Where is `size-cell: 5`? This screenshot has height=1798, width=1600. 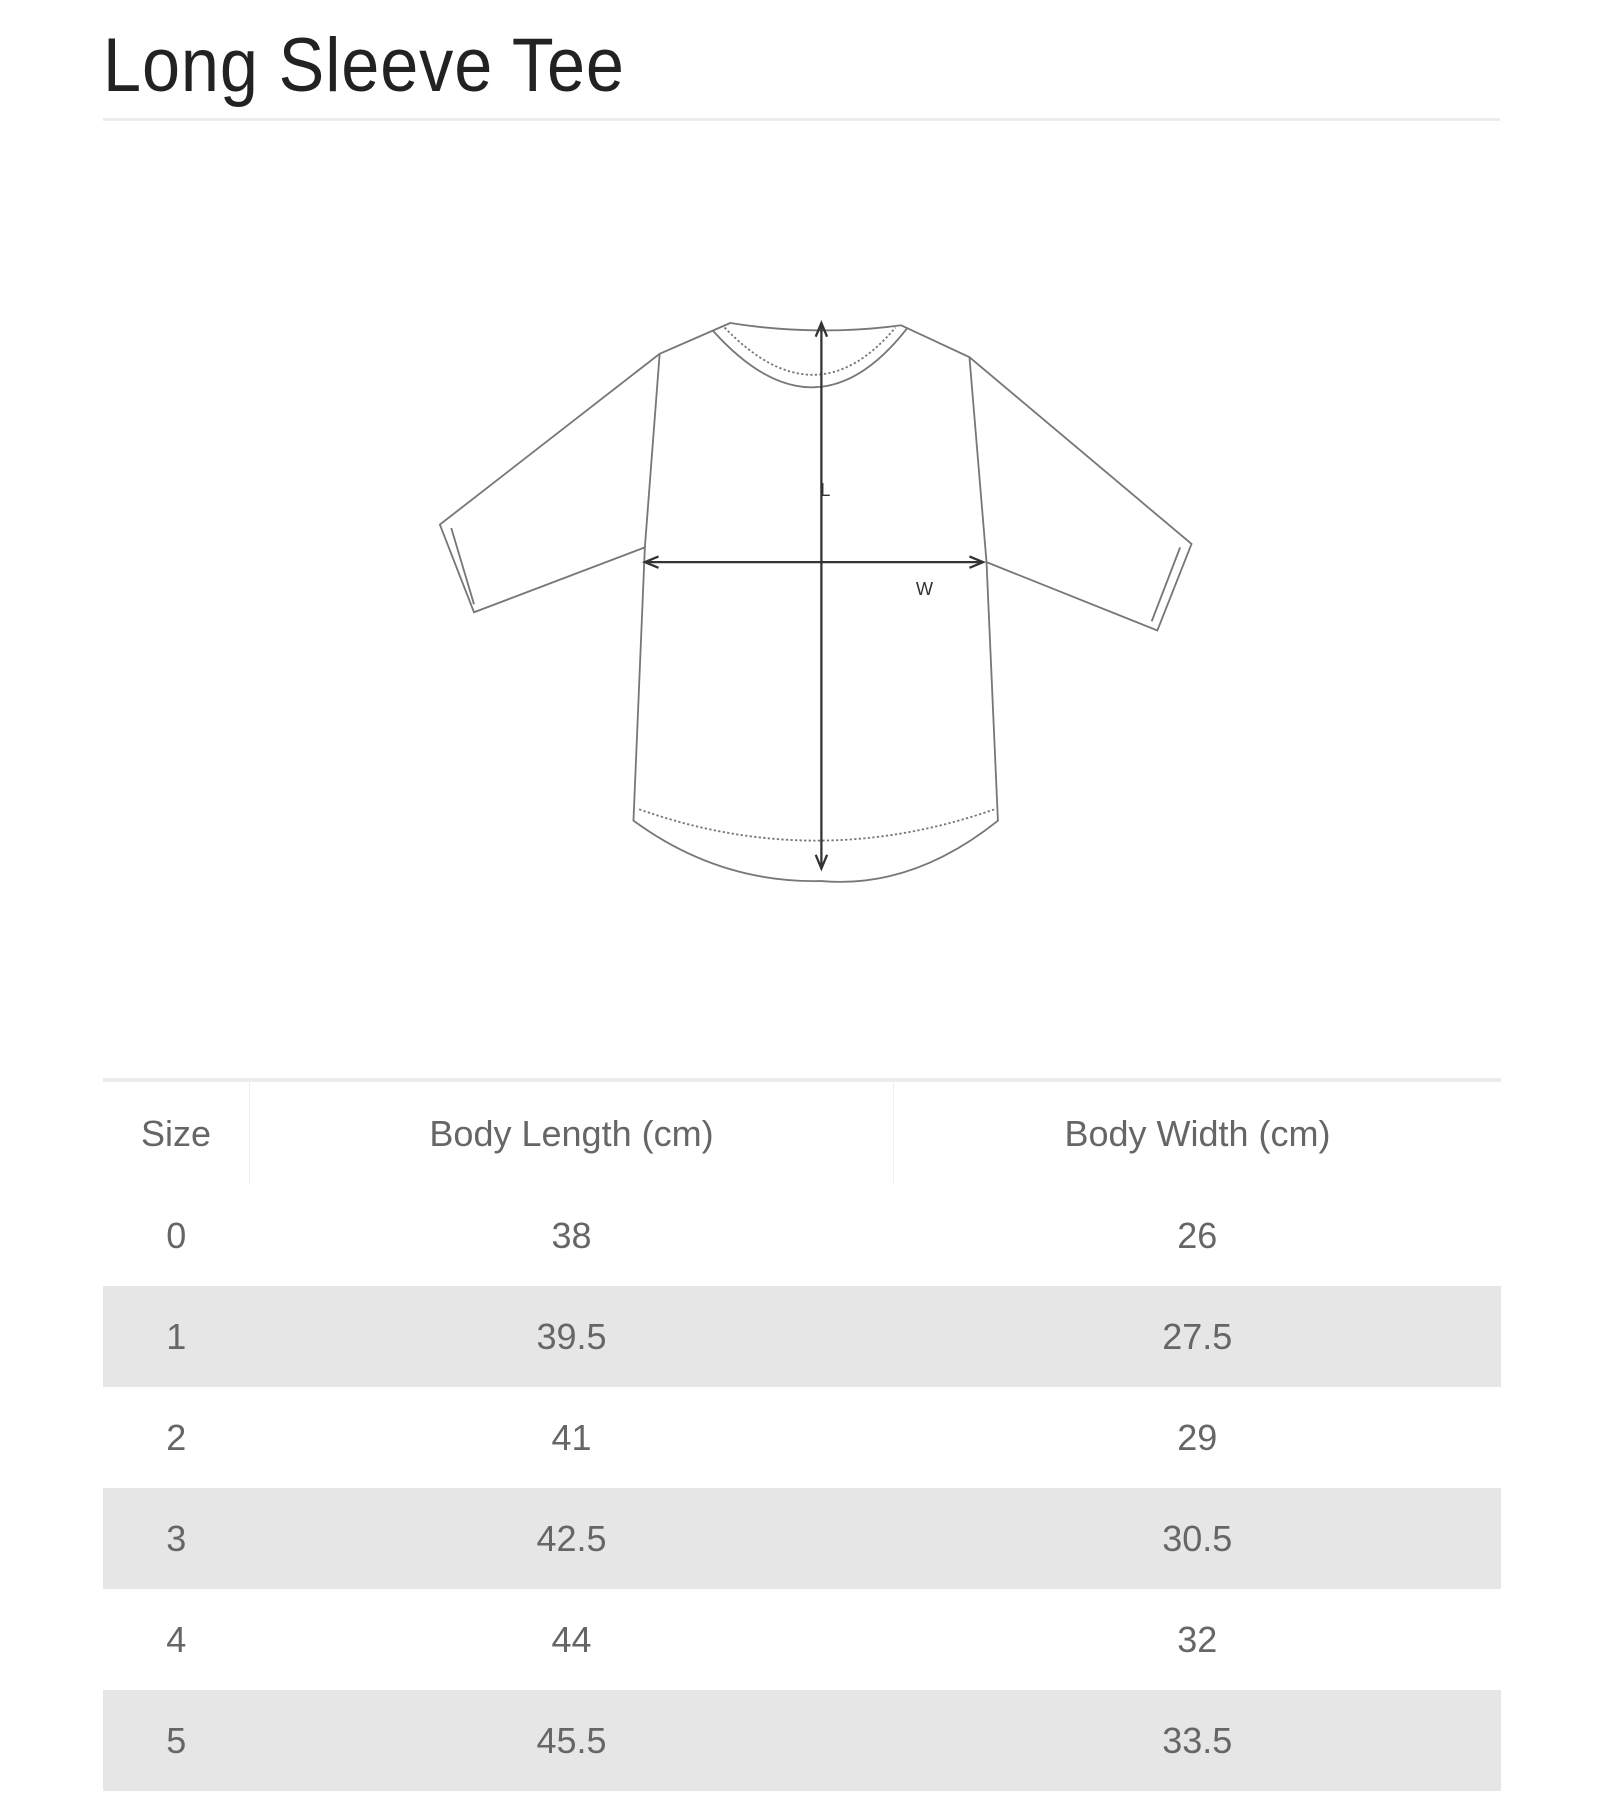
size-cell: 5 is located at coordinates (176, 1740).